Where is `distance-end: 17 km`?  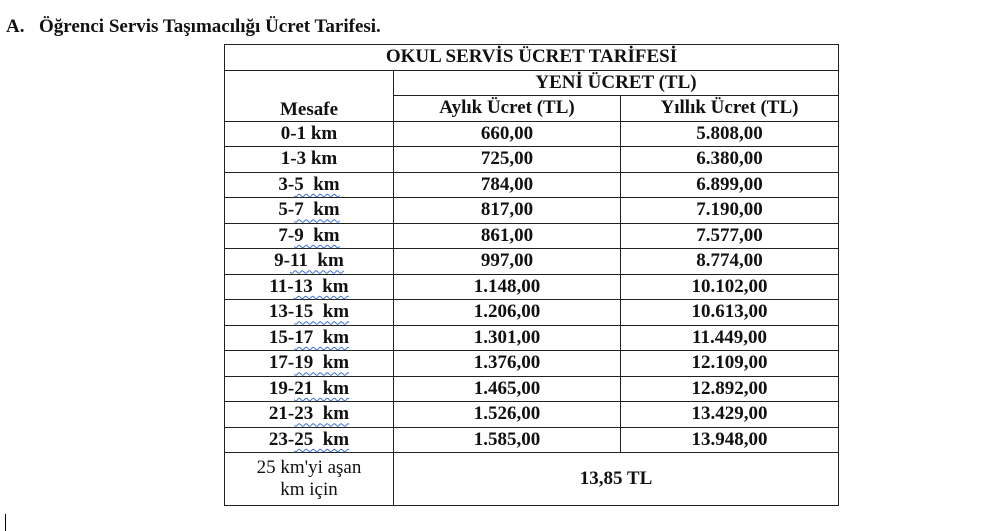 distance-end: 17 km is located at coordinates (322, 337).